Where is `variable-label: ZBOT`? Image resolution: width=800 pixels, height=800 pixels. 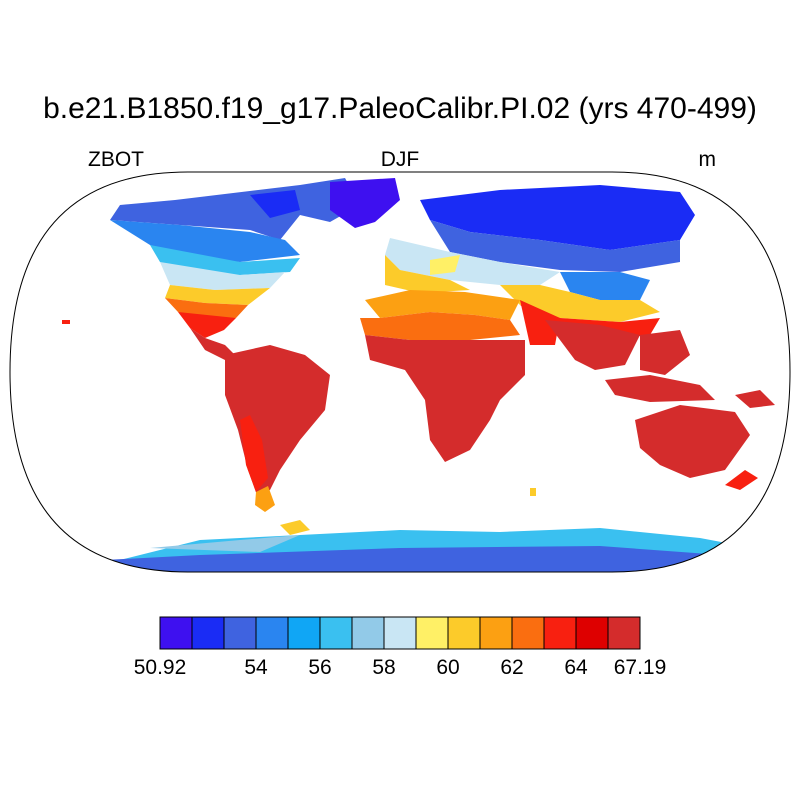
variable-label: ZBOT is located at coordinates (116, 159).